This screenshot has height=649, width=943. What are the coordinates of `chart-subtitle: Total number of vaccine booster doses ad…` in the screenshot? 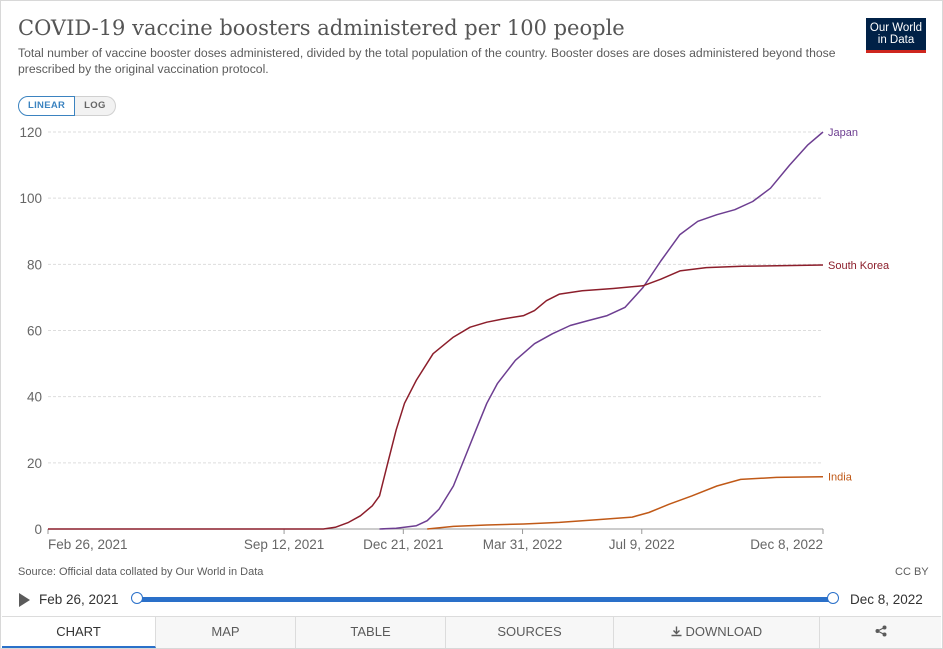 It's located at (427, 61).